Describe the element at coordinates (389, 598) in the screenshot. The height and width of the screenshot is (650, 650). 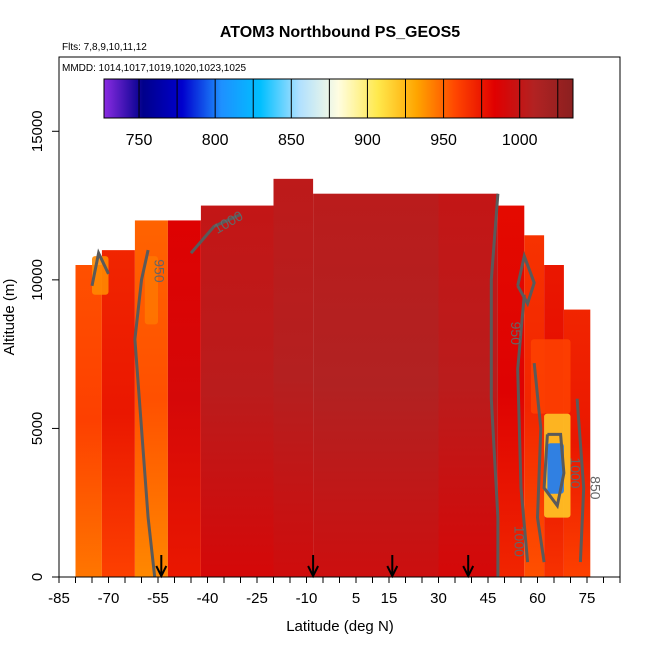
I see `x-tick-label: 15` at that location.